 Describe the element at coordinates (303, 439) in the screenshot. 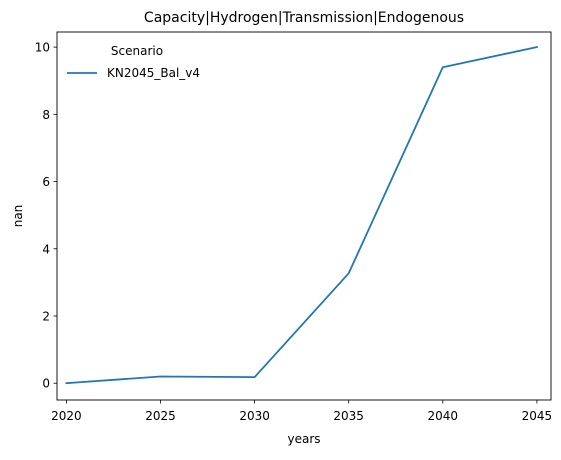

I see `x-axis-label: years` at that location.